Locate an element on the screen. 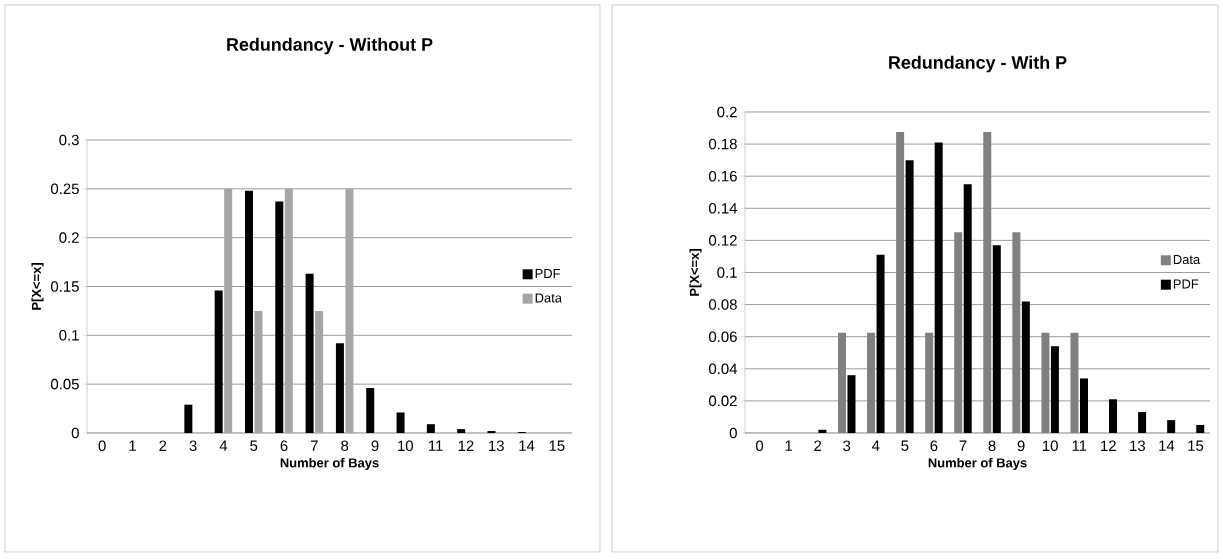 The image size is (1223, 559). chart-title: Redundancy - Without P is located at coordinates (330, 46).